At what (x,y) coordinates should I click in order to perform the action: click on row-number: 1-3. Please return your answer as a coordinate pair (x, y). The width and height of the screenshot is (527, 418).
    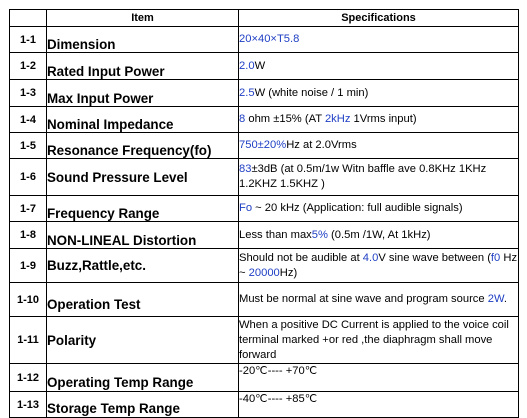
    Looking at the image, I should click on (28, 93).